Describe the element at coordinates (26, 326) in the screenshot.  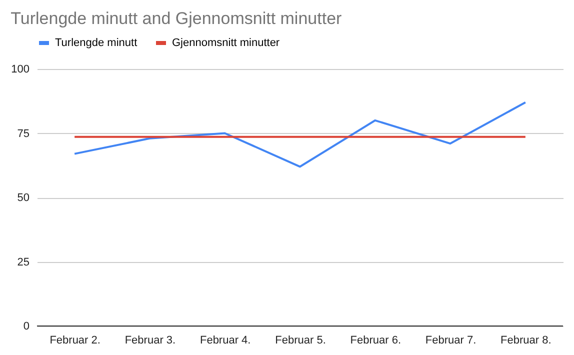
I see `y-tick-label: 0` at that location.